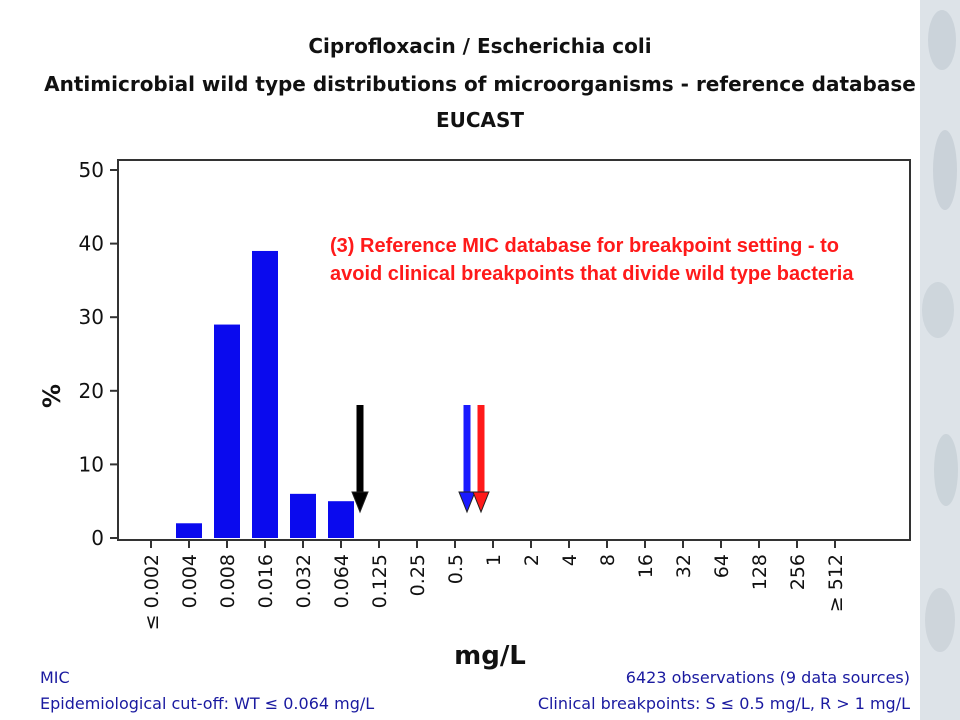 The image size is (960, 720). What do you see at coordinates (646, 566) in the screenshot?
I see `x-tick-label: 16` at bounding box center [646, 566].